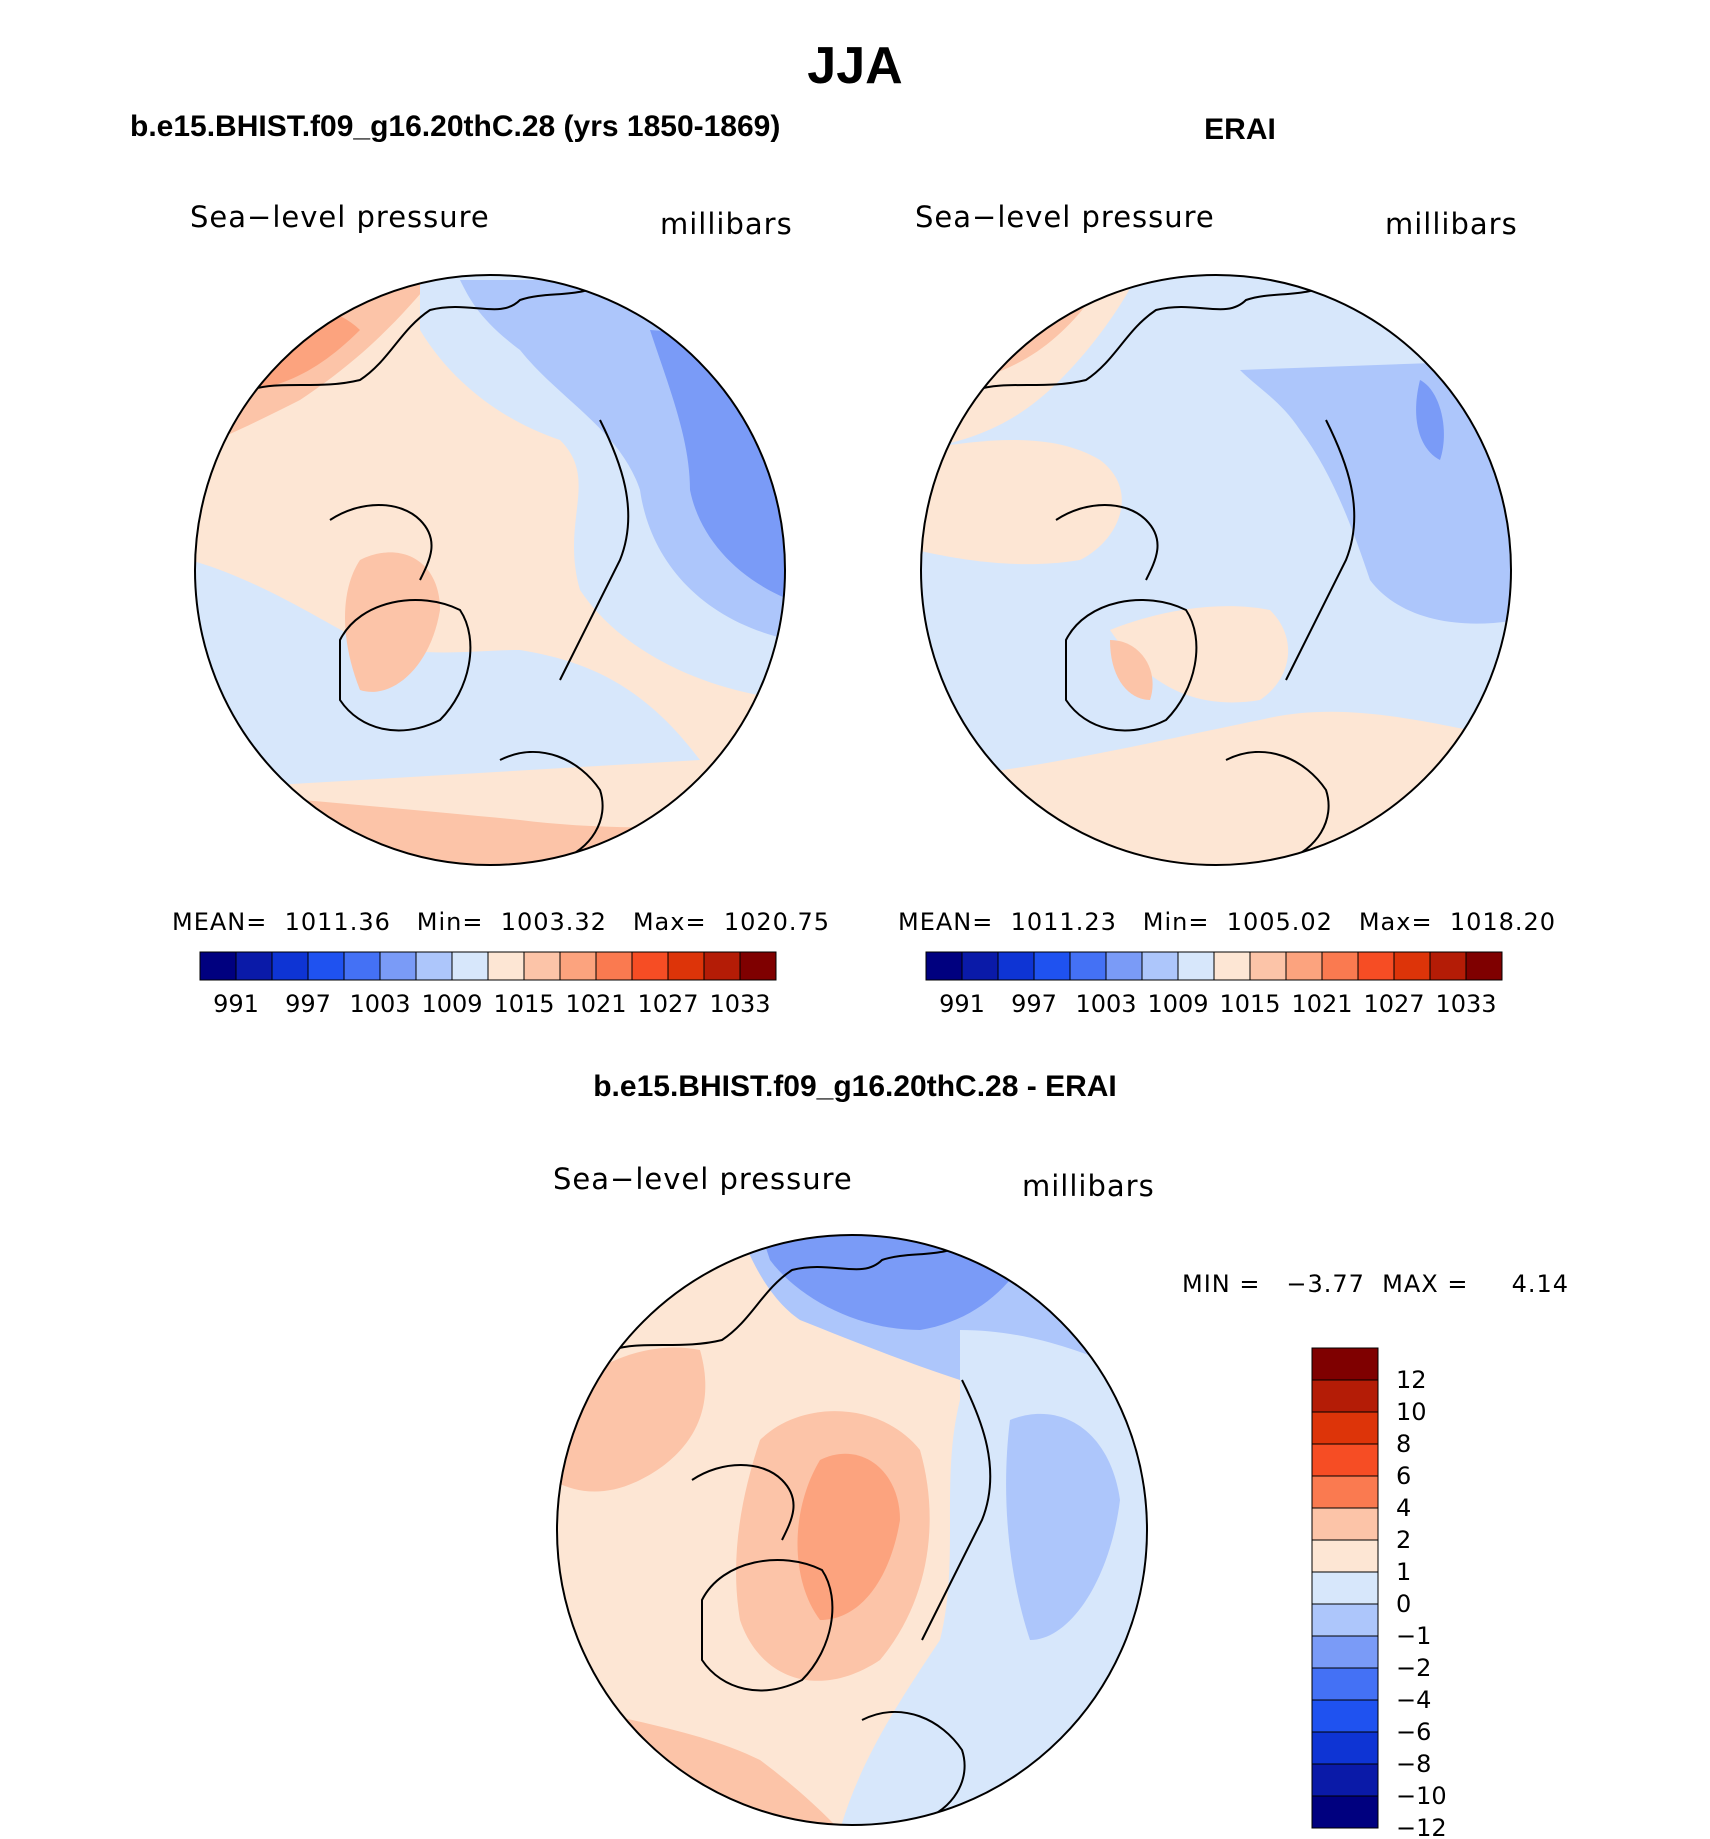  I want to click on diff-colorbar-tick-label: −6, so click(1413, 1732).